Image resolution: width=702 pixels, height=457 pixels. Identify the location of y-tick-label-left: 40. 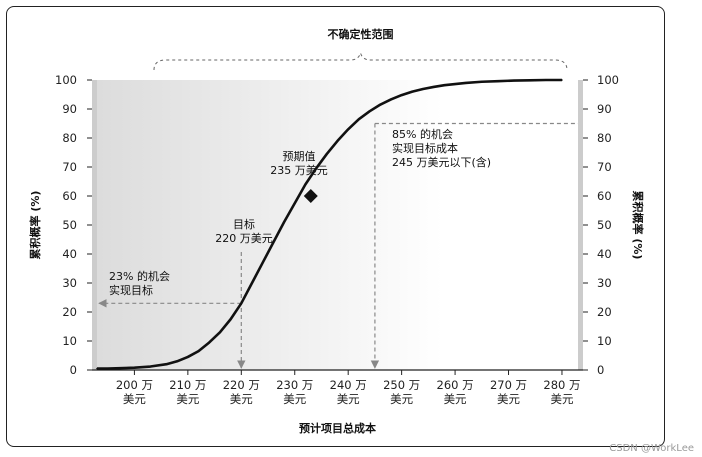
(69, 254).